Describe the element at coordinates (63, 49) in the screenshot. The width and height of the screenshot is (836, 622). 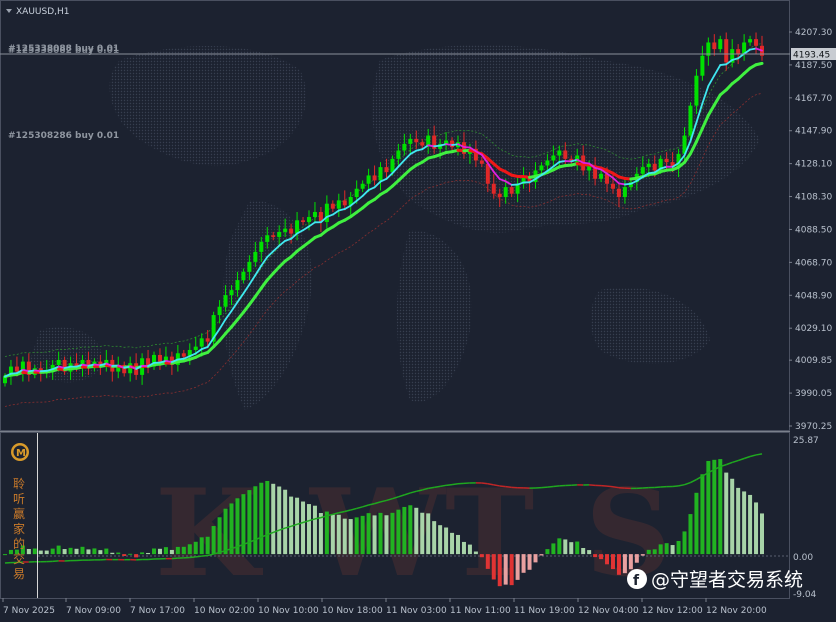
I see `order-label: #125338088 buy 0.01` at that location.